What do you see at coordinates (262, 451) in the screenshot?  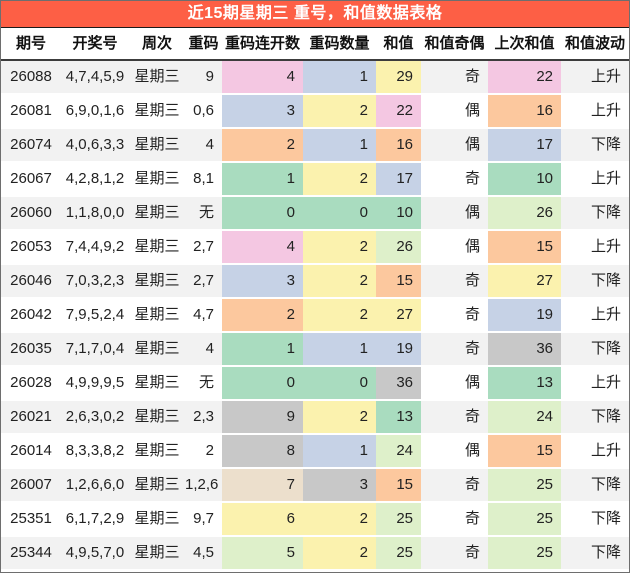 I see `table-cell: 8` at bounding box center [262, 451].